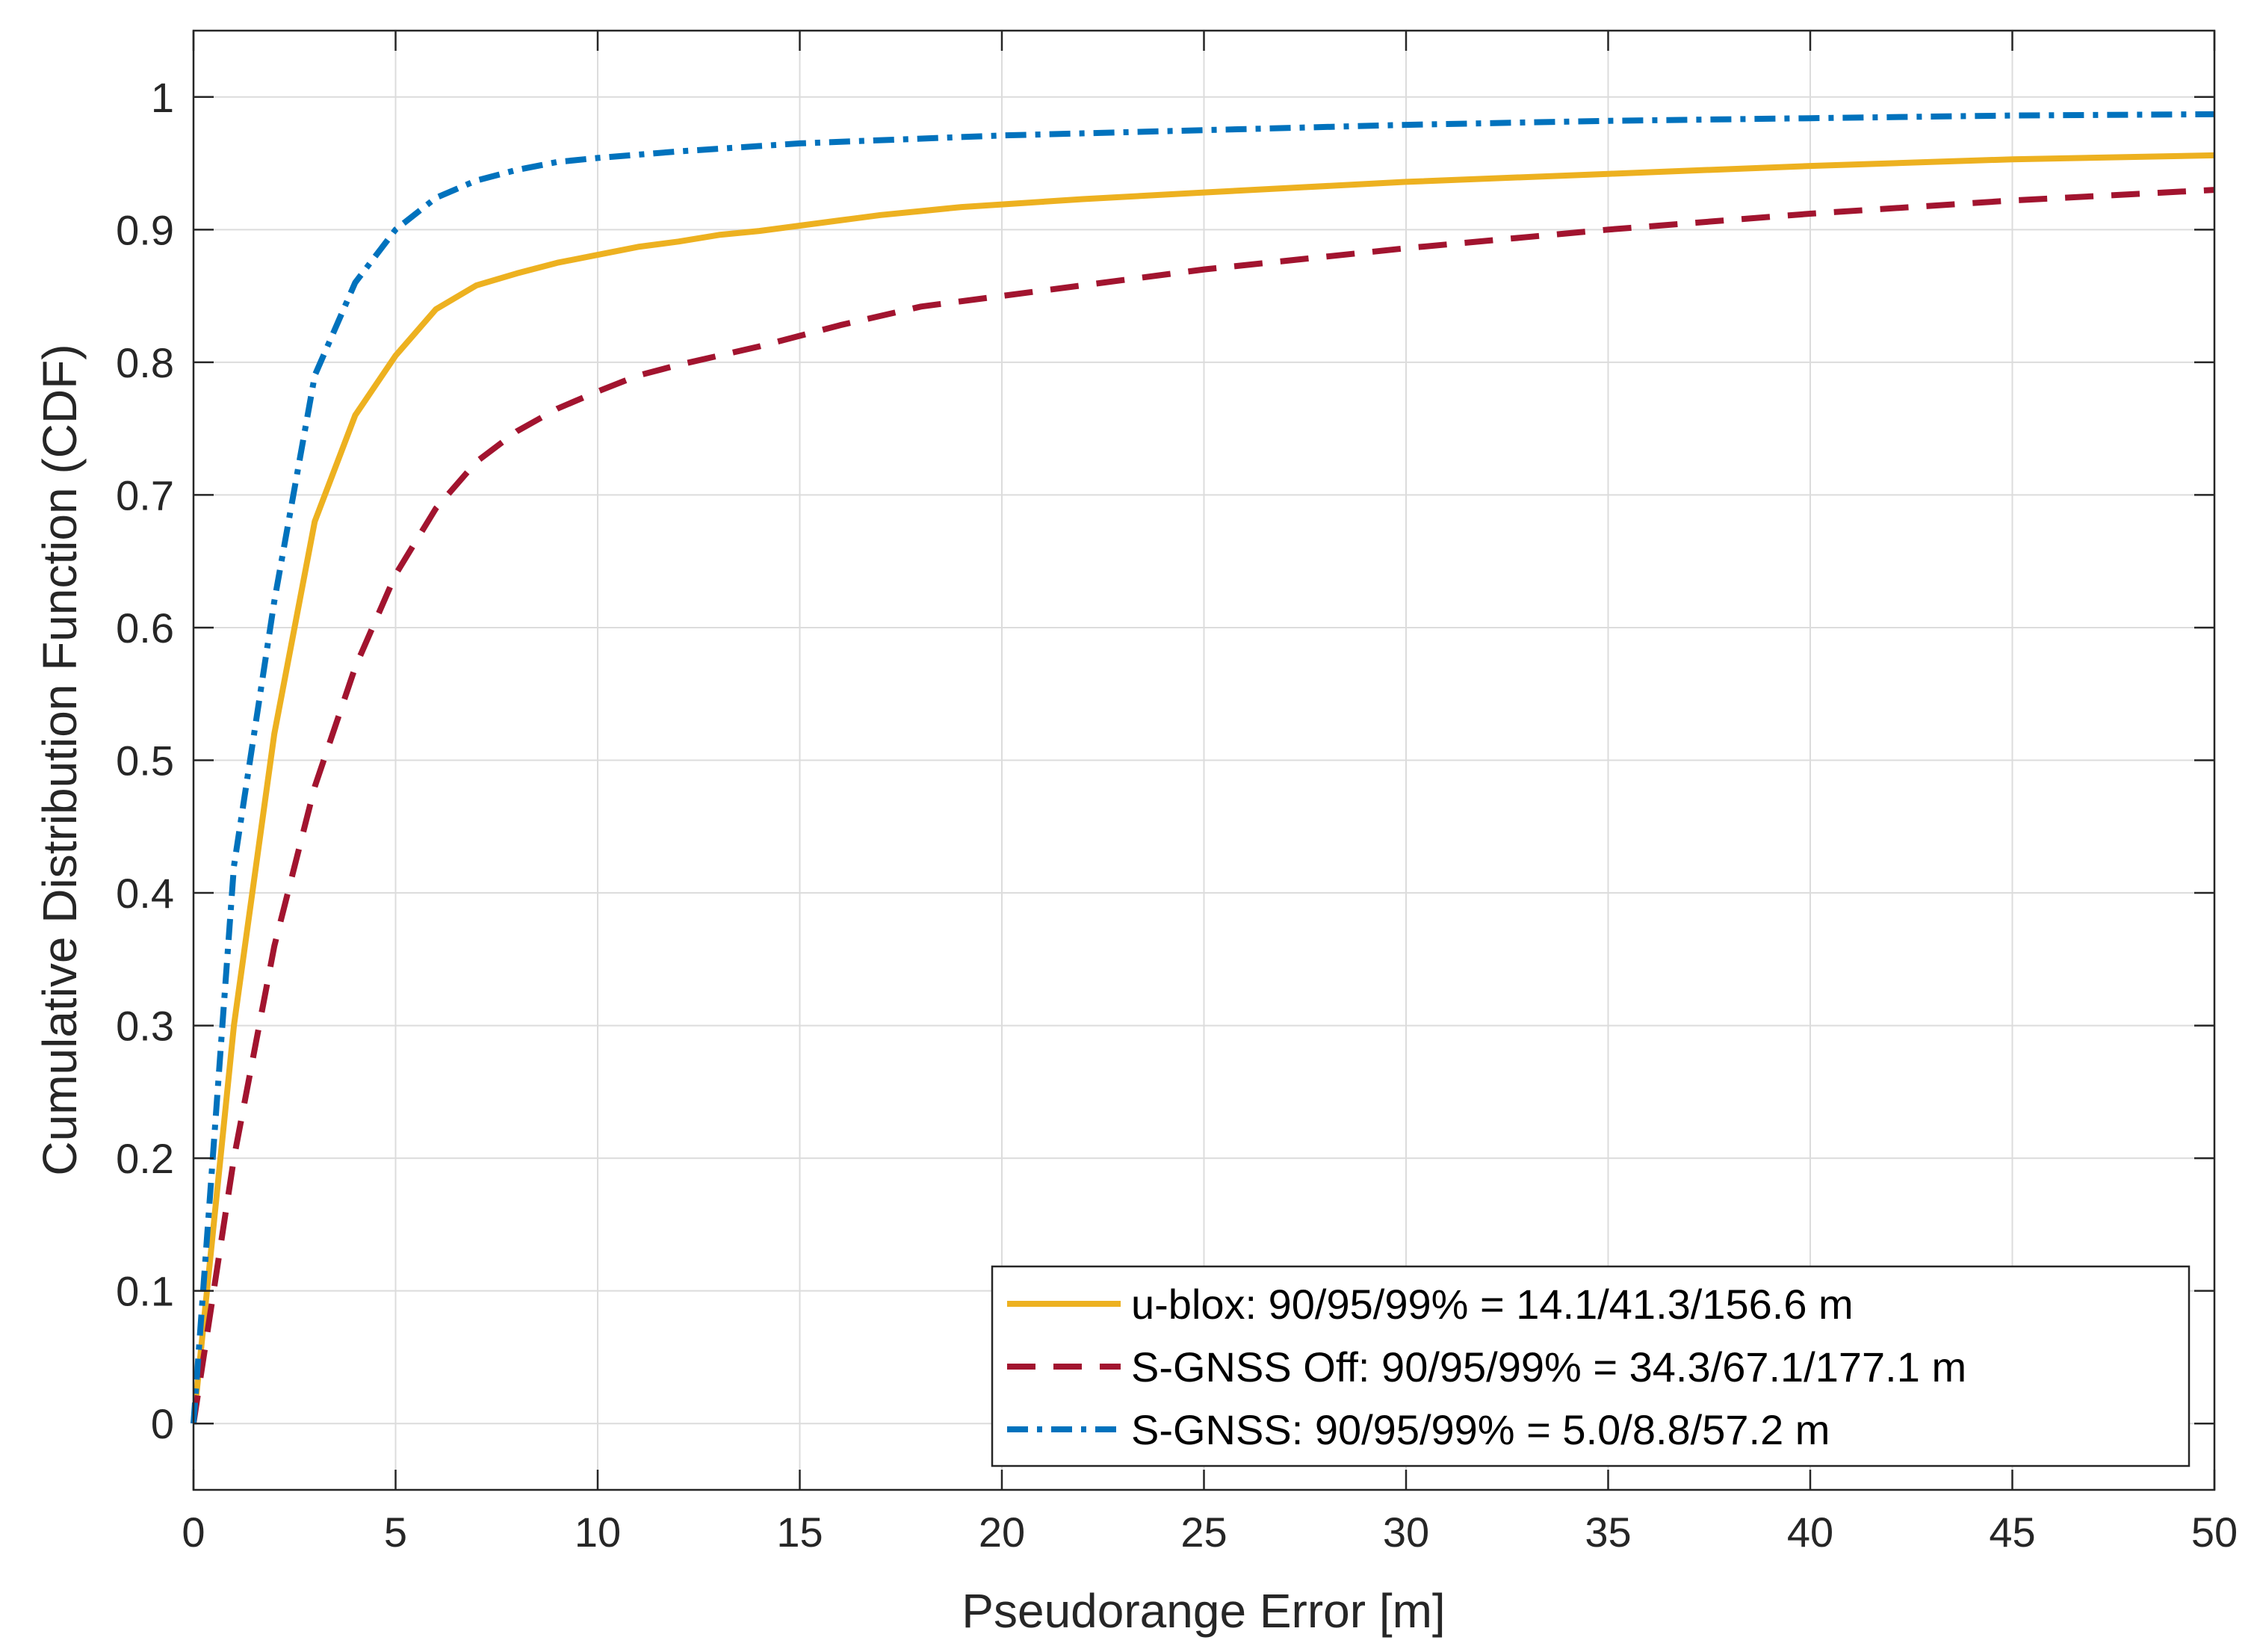  I want to click on y-tick-label: 0.8, so click(145, 362).